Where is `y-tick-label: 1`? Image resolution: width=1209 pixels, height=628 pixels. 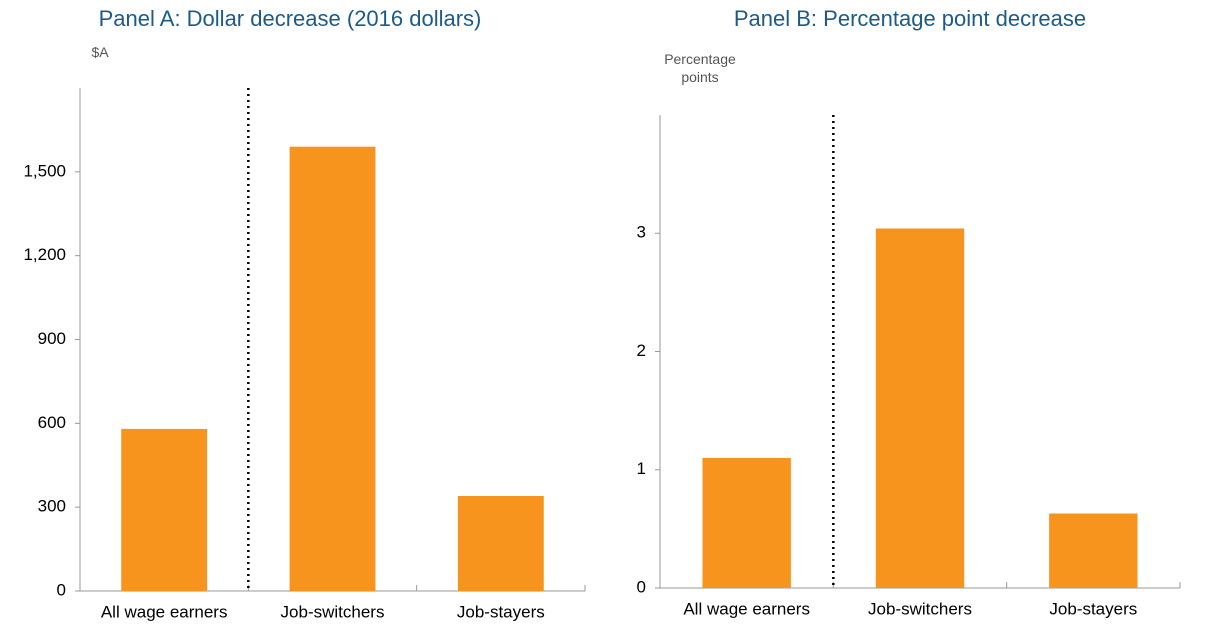
y-tick-label: 1 is located at coordinates (641, 468).